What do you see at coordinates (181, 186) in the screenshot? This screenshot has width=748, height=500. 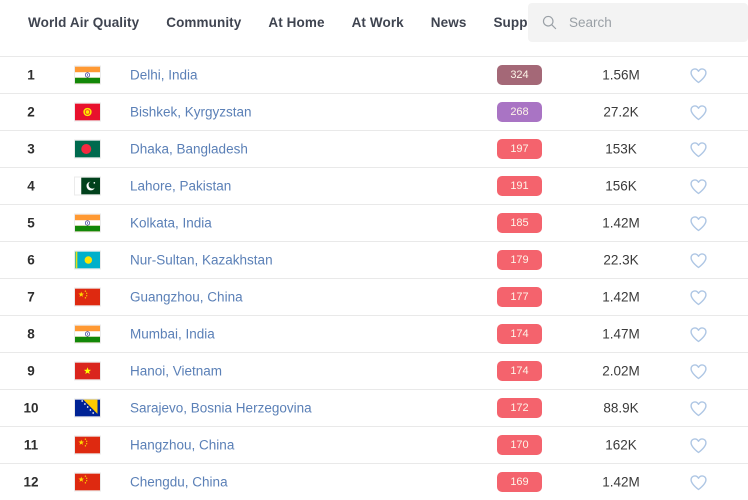 I see `city-link: Lahore, Pakistan` at bounding box center [181, 186].